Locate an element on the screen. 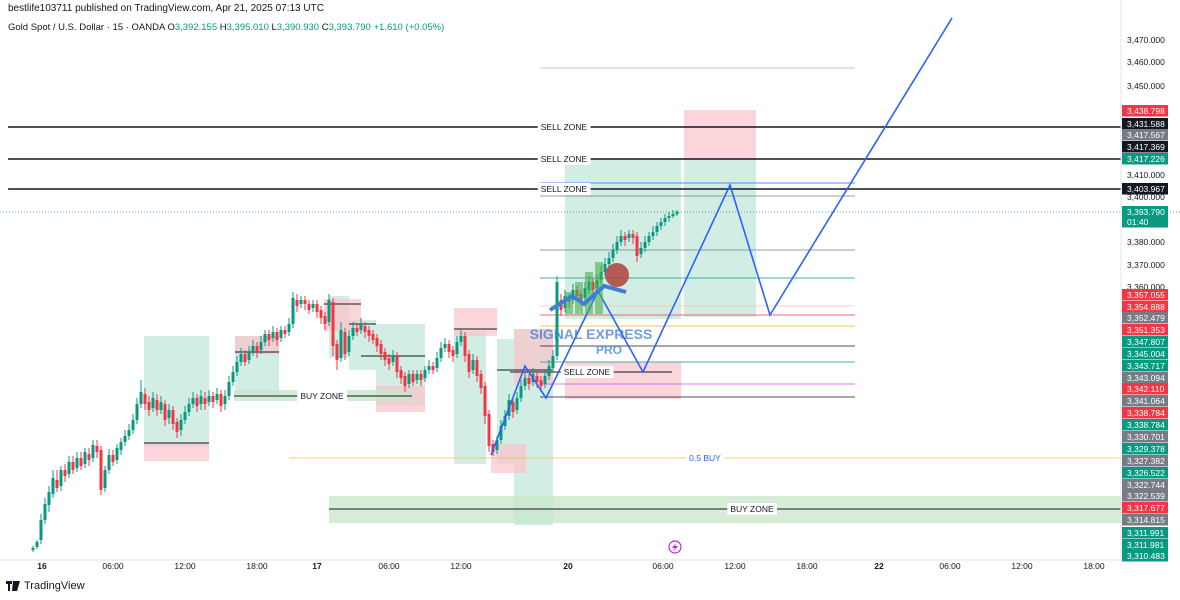 The width and height of the screenshot is (1180, 600). price-tag-19: 3,338.784 is located at coordinates (1146, 425).